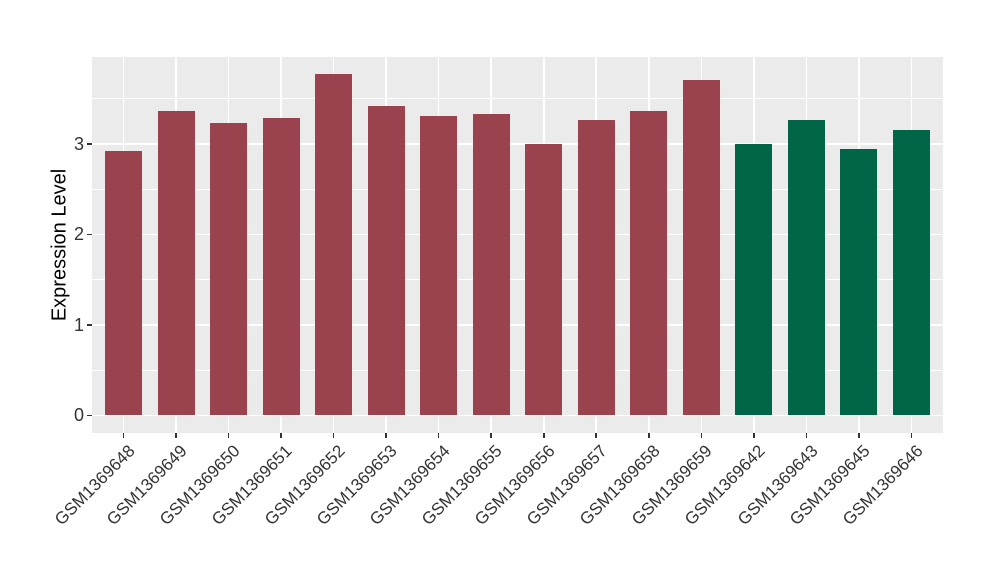  What do you see at coordinates (649, 263) in the screenshot?
I see `bar-GSM1369658` at bounding box center [649, 263].